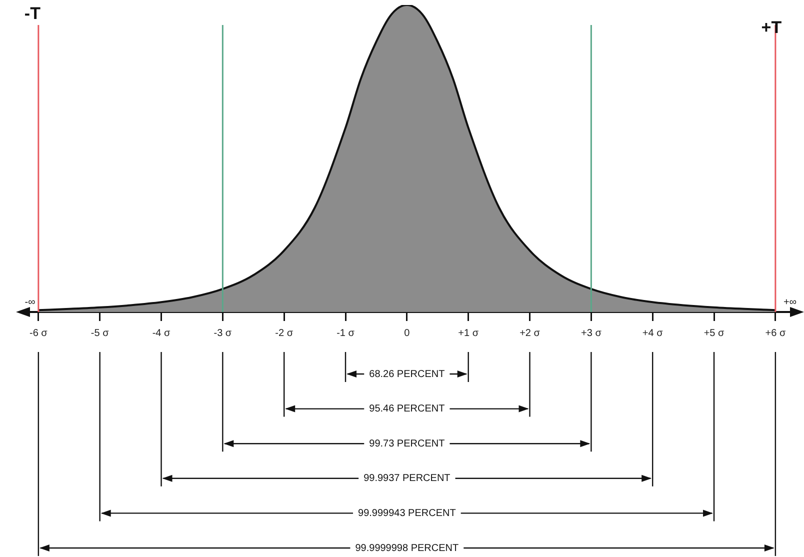  Describe the element at coordinates (591, 333) in the screenshot. I see `x-tick-label: +3 σ` at that location.